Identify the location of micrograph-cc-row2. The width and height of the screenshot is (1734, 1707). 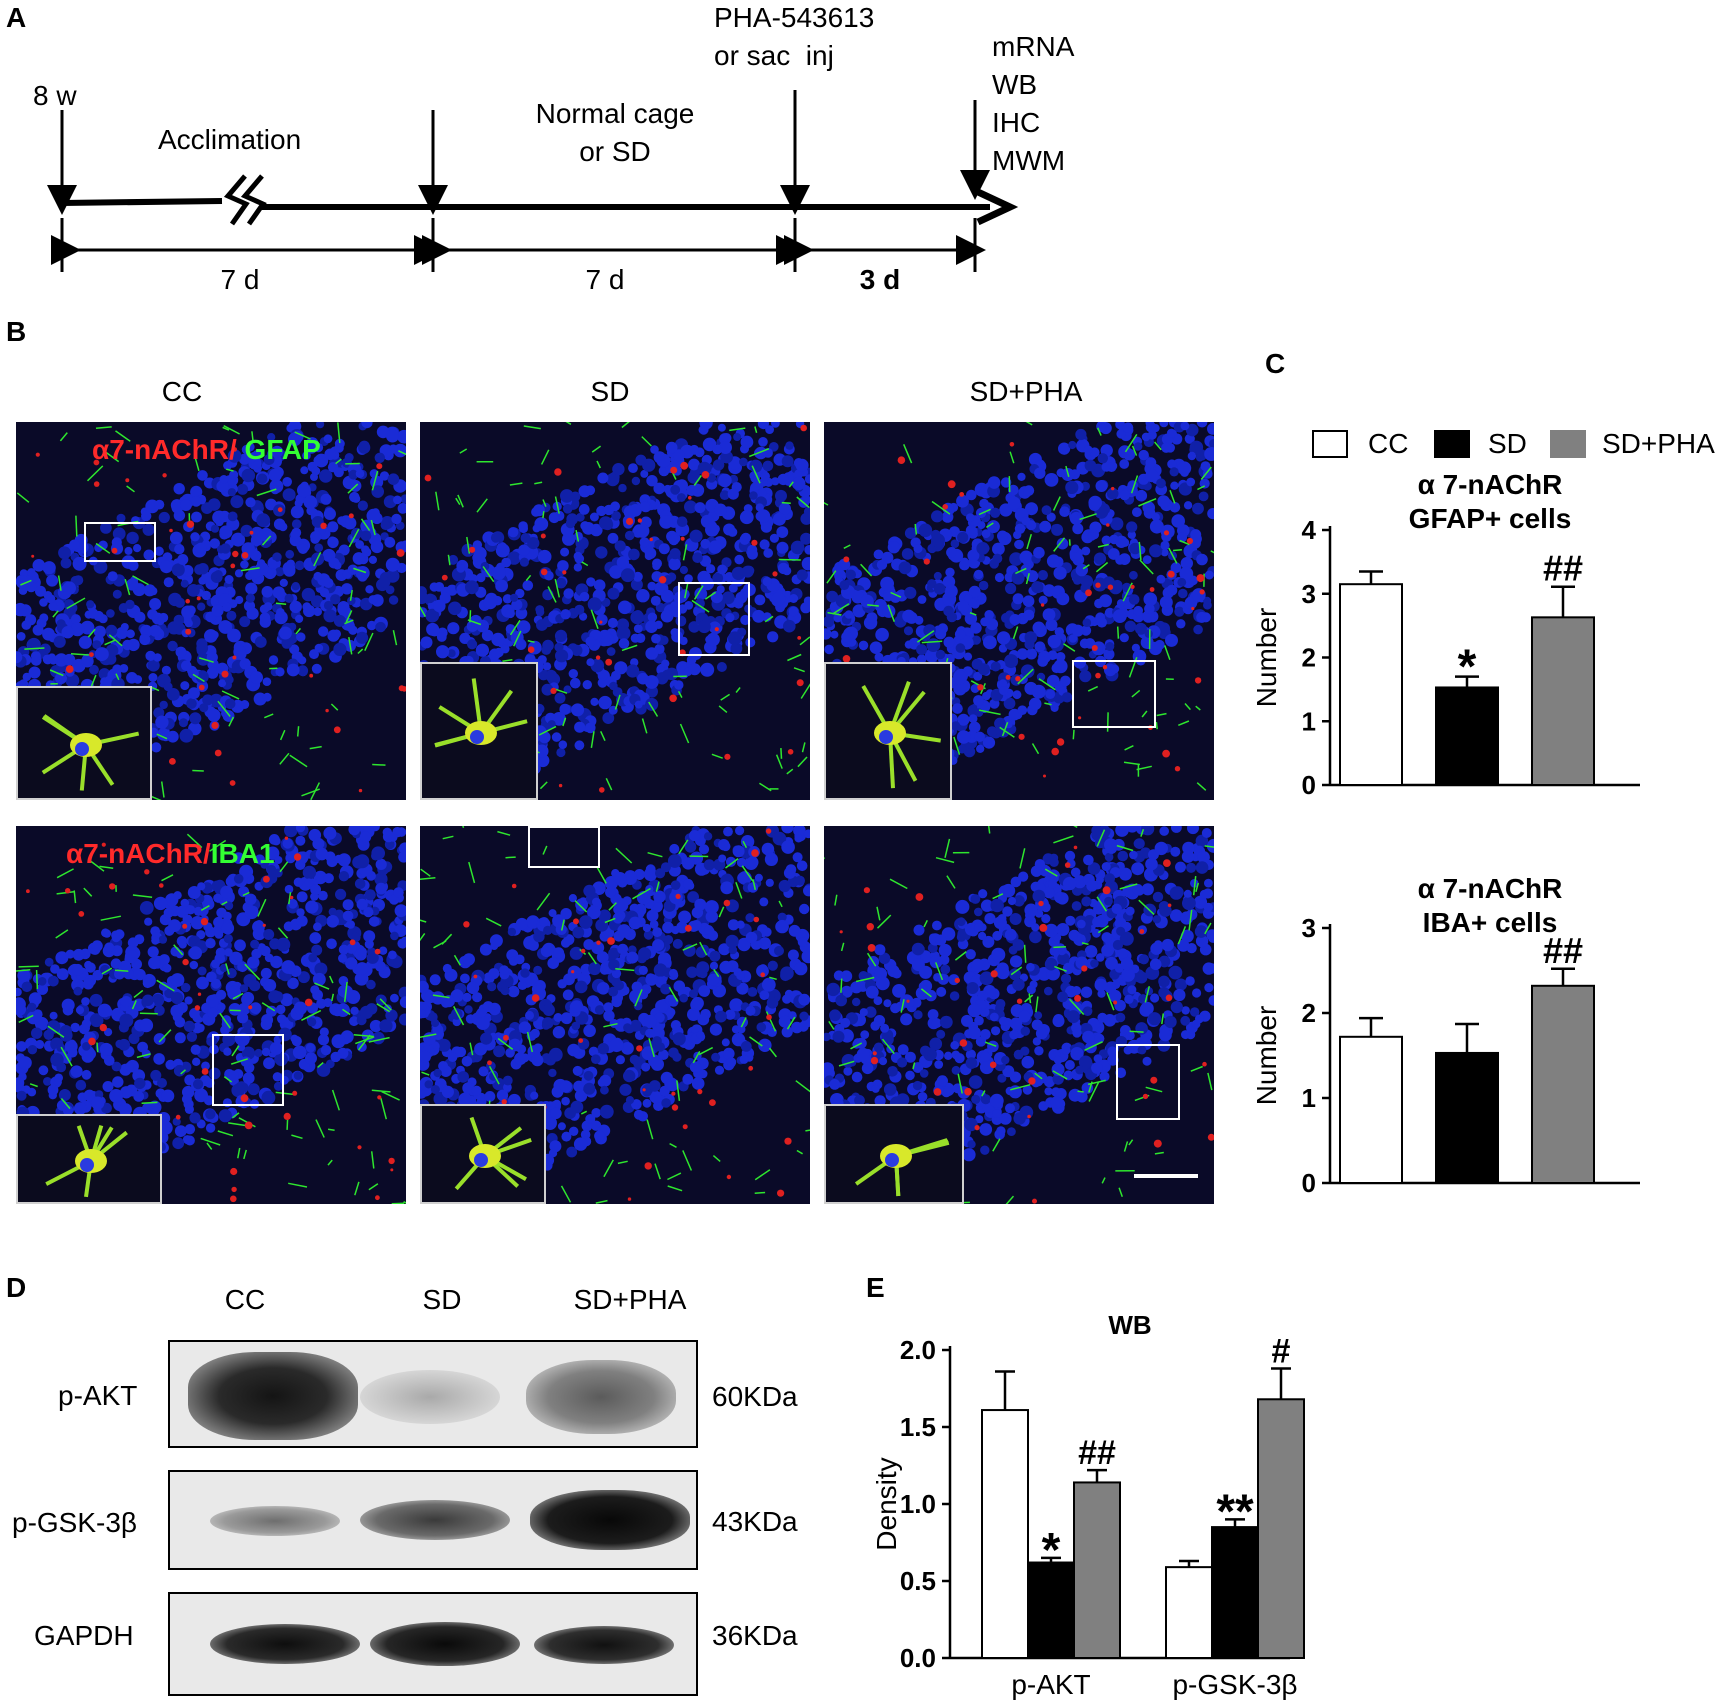
(211, 1015).